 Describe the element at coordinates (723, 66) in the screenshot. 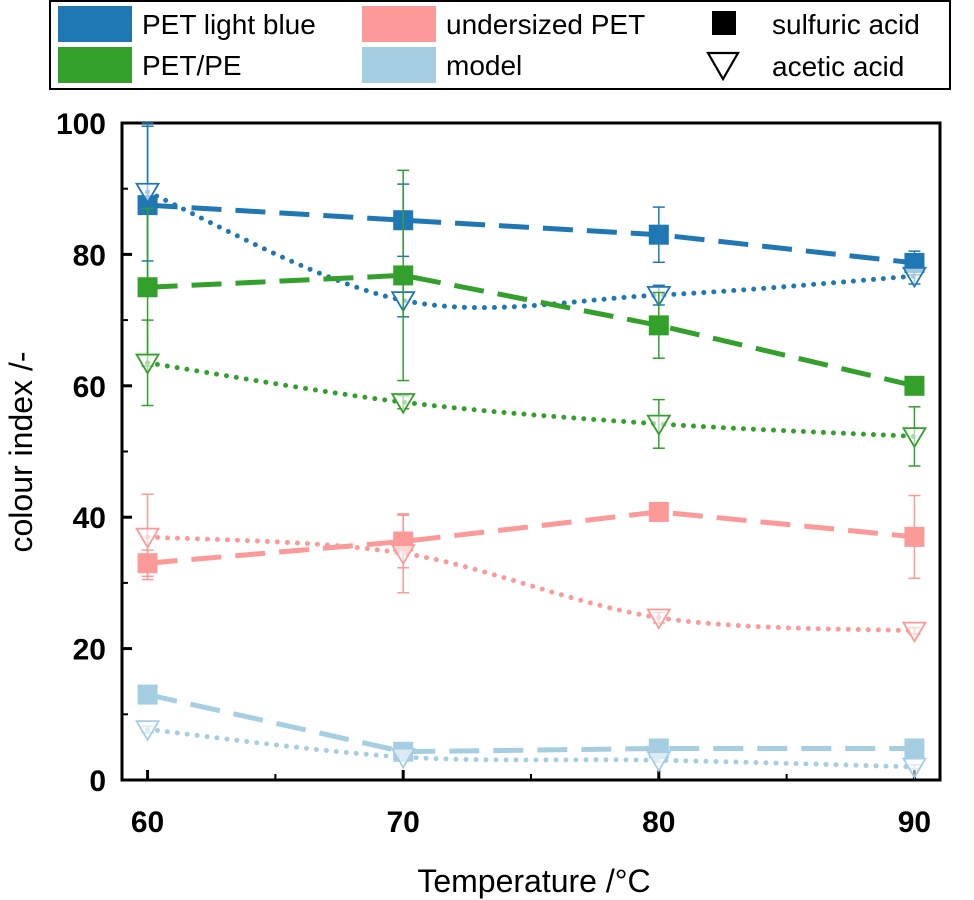

I see `legend-marker-triangle` at that location.